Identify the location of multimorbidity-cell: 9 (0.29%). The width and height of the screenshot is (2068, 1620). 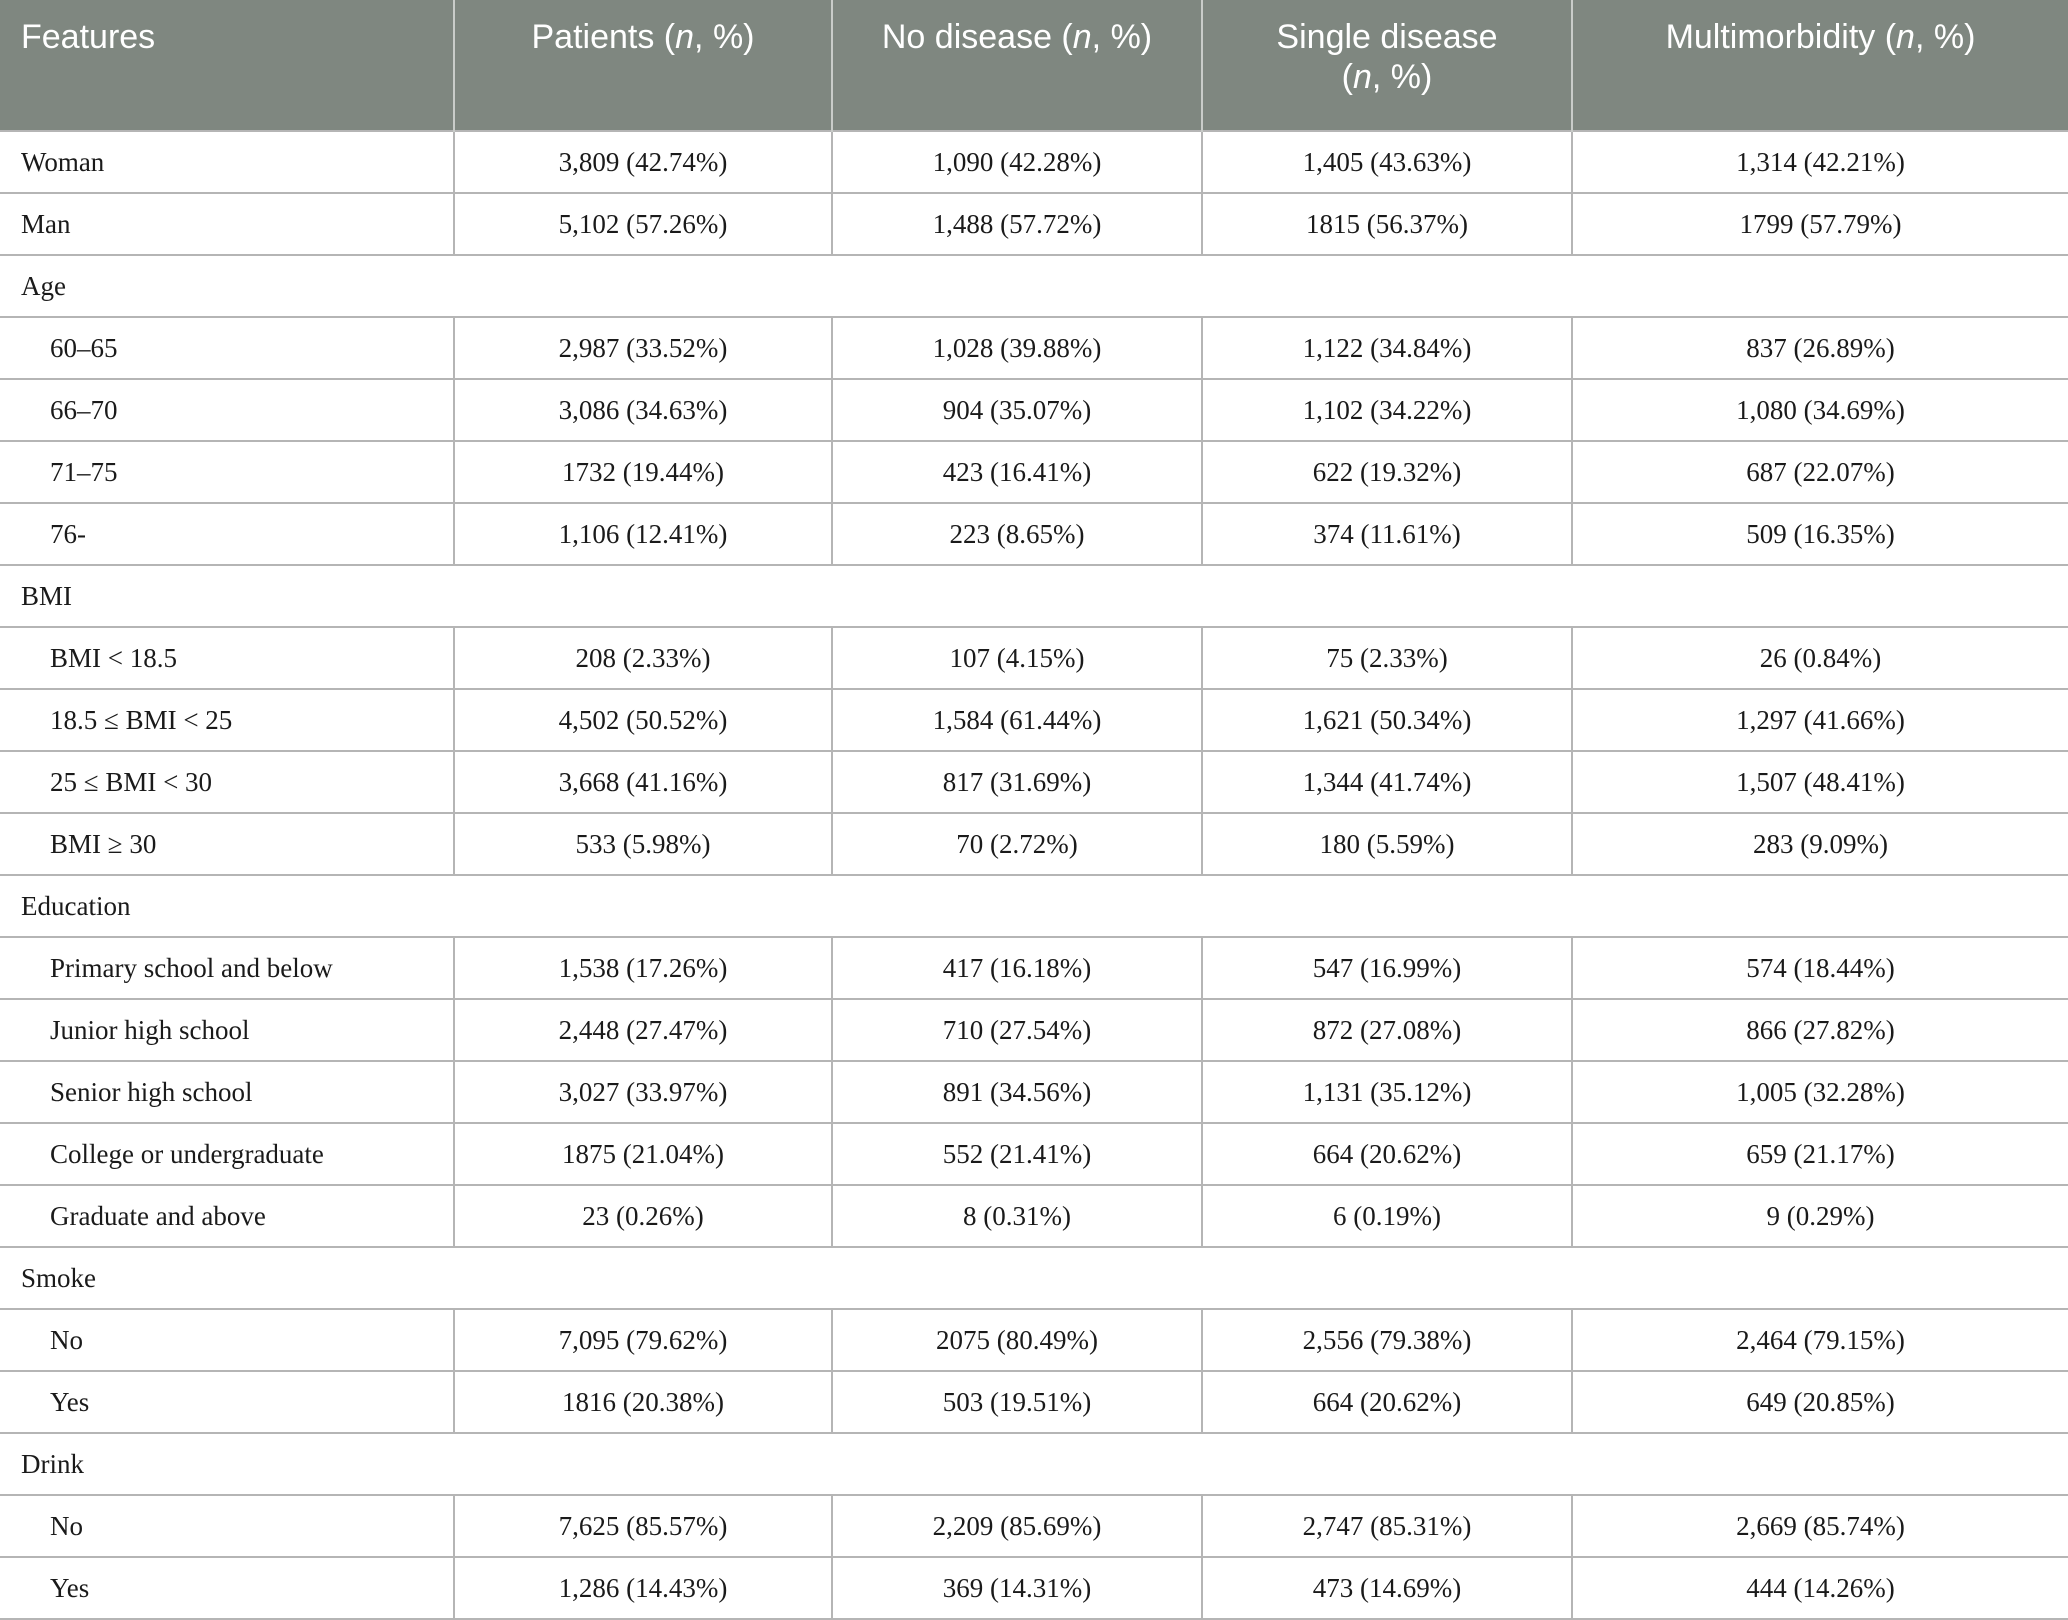
(1820, 1216).